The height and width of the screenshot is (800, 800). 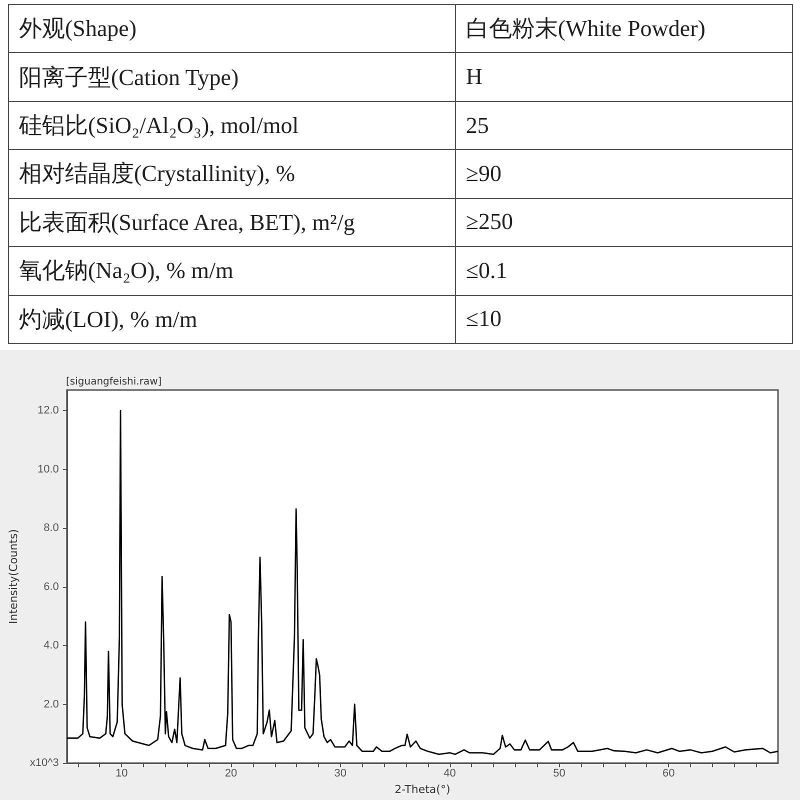 What do you see at coordinates (340, 774) in the screenshot?
I see `x-tick-label: 30` at bounding box center [340, 774].